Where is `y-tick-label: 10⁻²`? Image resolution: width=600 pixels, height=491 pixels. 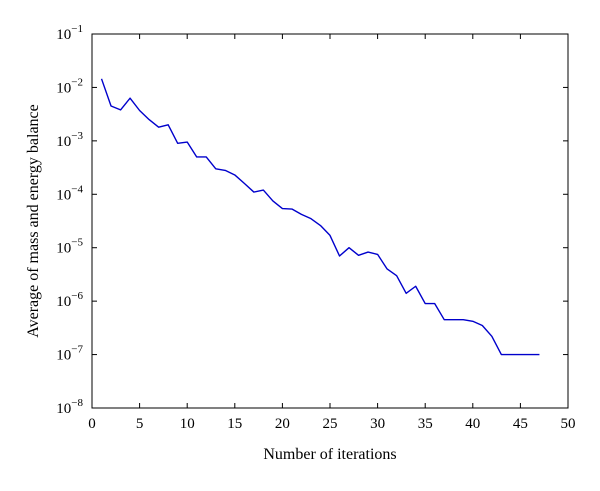 y-tick-label: 10⁻² is located at coordinates (69, 86).